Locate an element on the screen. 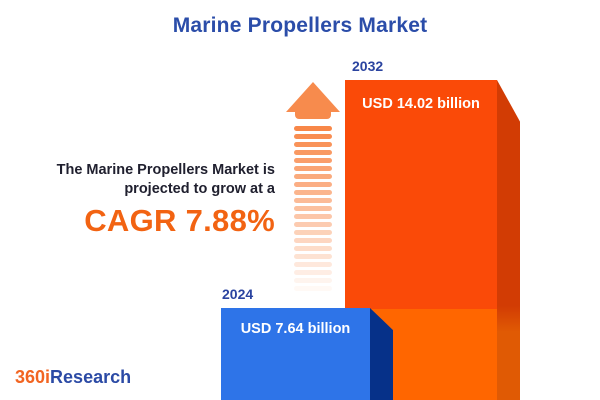 The image size is (600, 400). bar-2024-side-face is located at coordinates (381, 354).